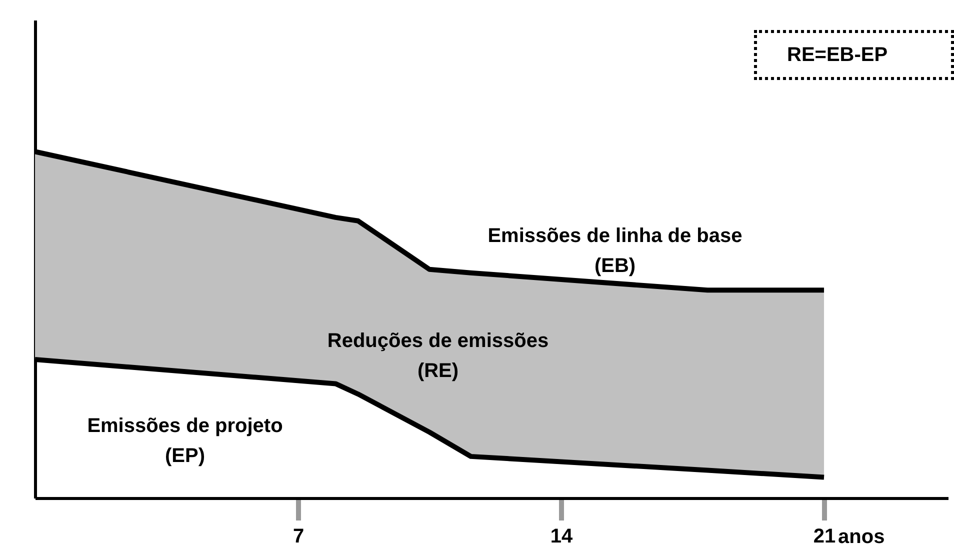  I want to click on x-tick-label: 21, so click(824, 537).